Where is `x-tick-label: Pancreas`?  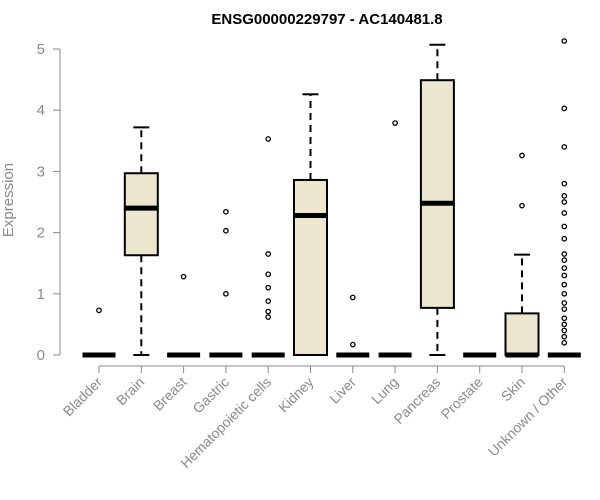 x-tick-label: Pancreas is located at coordinates (416, 400).